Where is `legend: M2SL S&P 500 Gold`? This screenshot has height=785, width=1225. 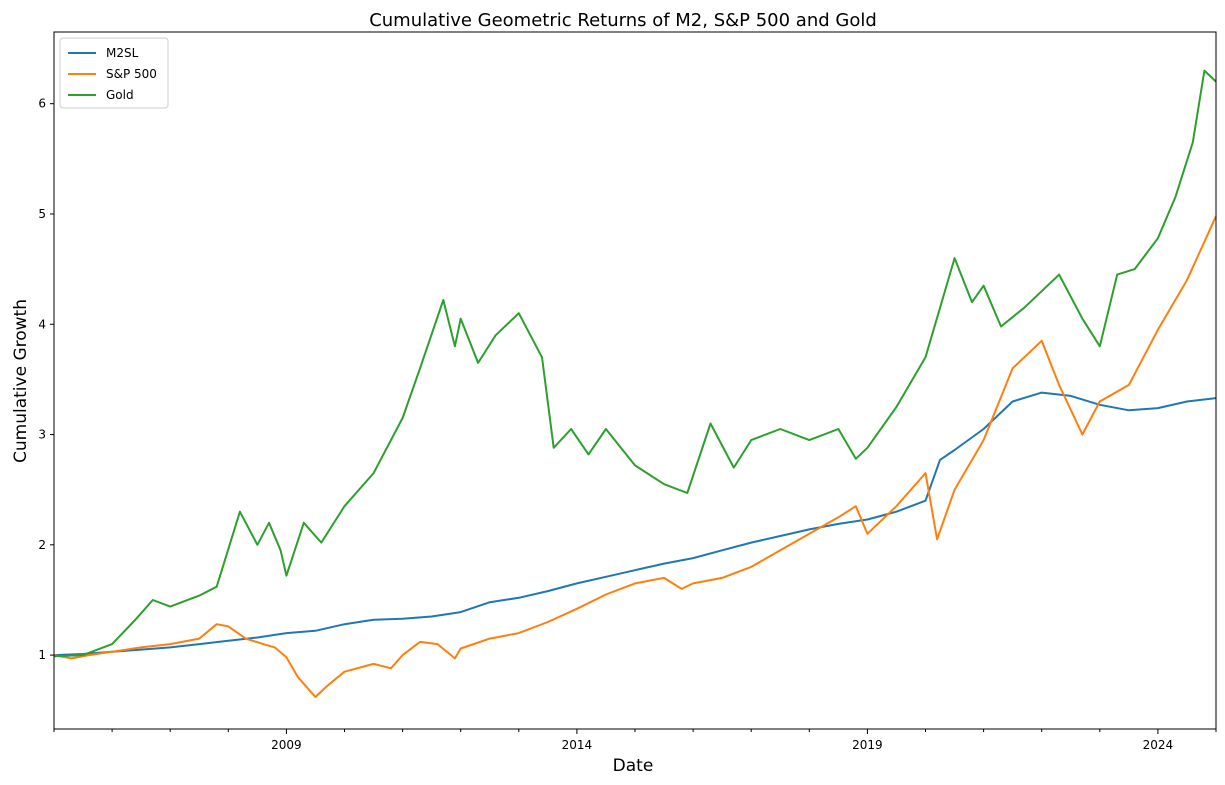 legend: M2SL S&P 500 Gold is located at coordinates (114, 73).